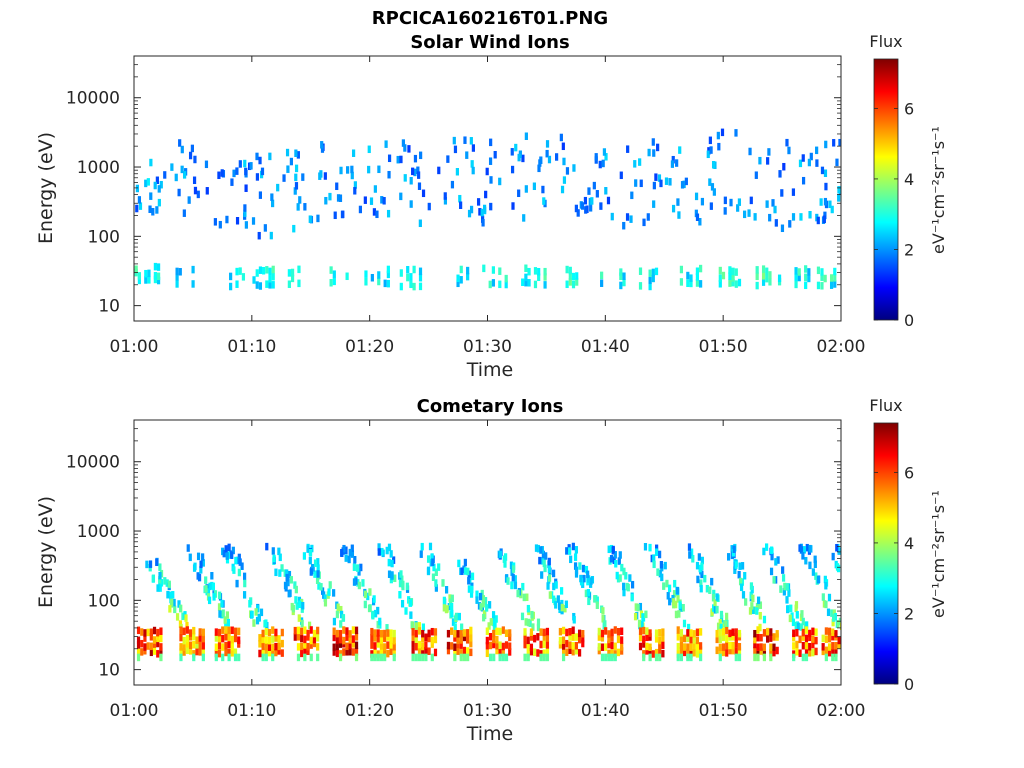 The image size is (1024, 768). I want to click on colorbar-tick-label: 4, so click(909, 179).